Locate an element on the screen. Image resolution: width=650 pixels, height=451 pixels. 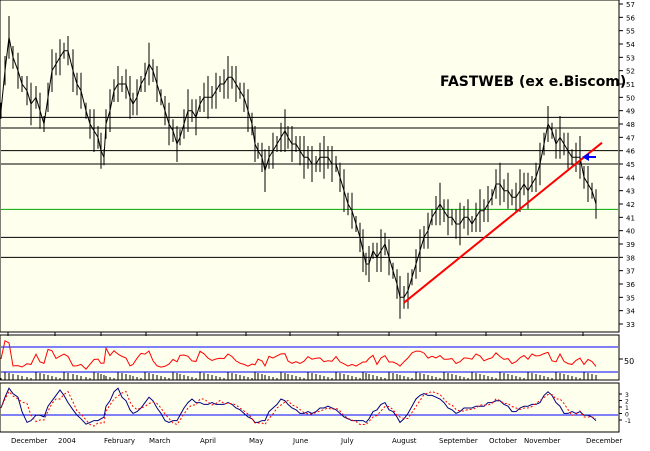
x-month-label: May is located at coordinates (256, 441).